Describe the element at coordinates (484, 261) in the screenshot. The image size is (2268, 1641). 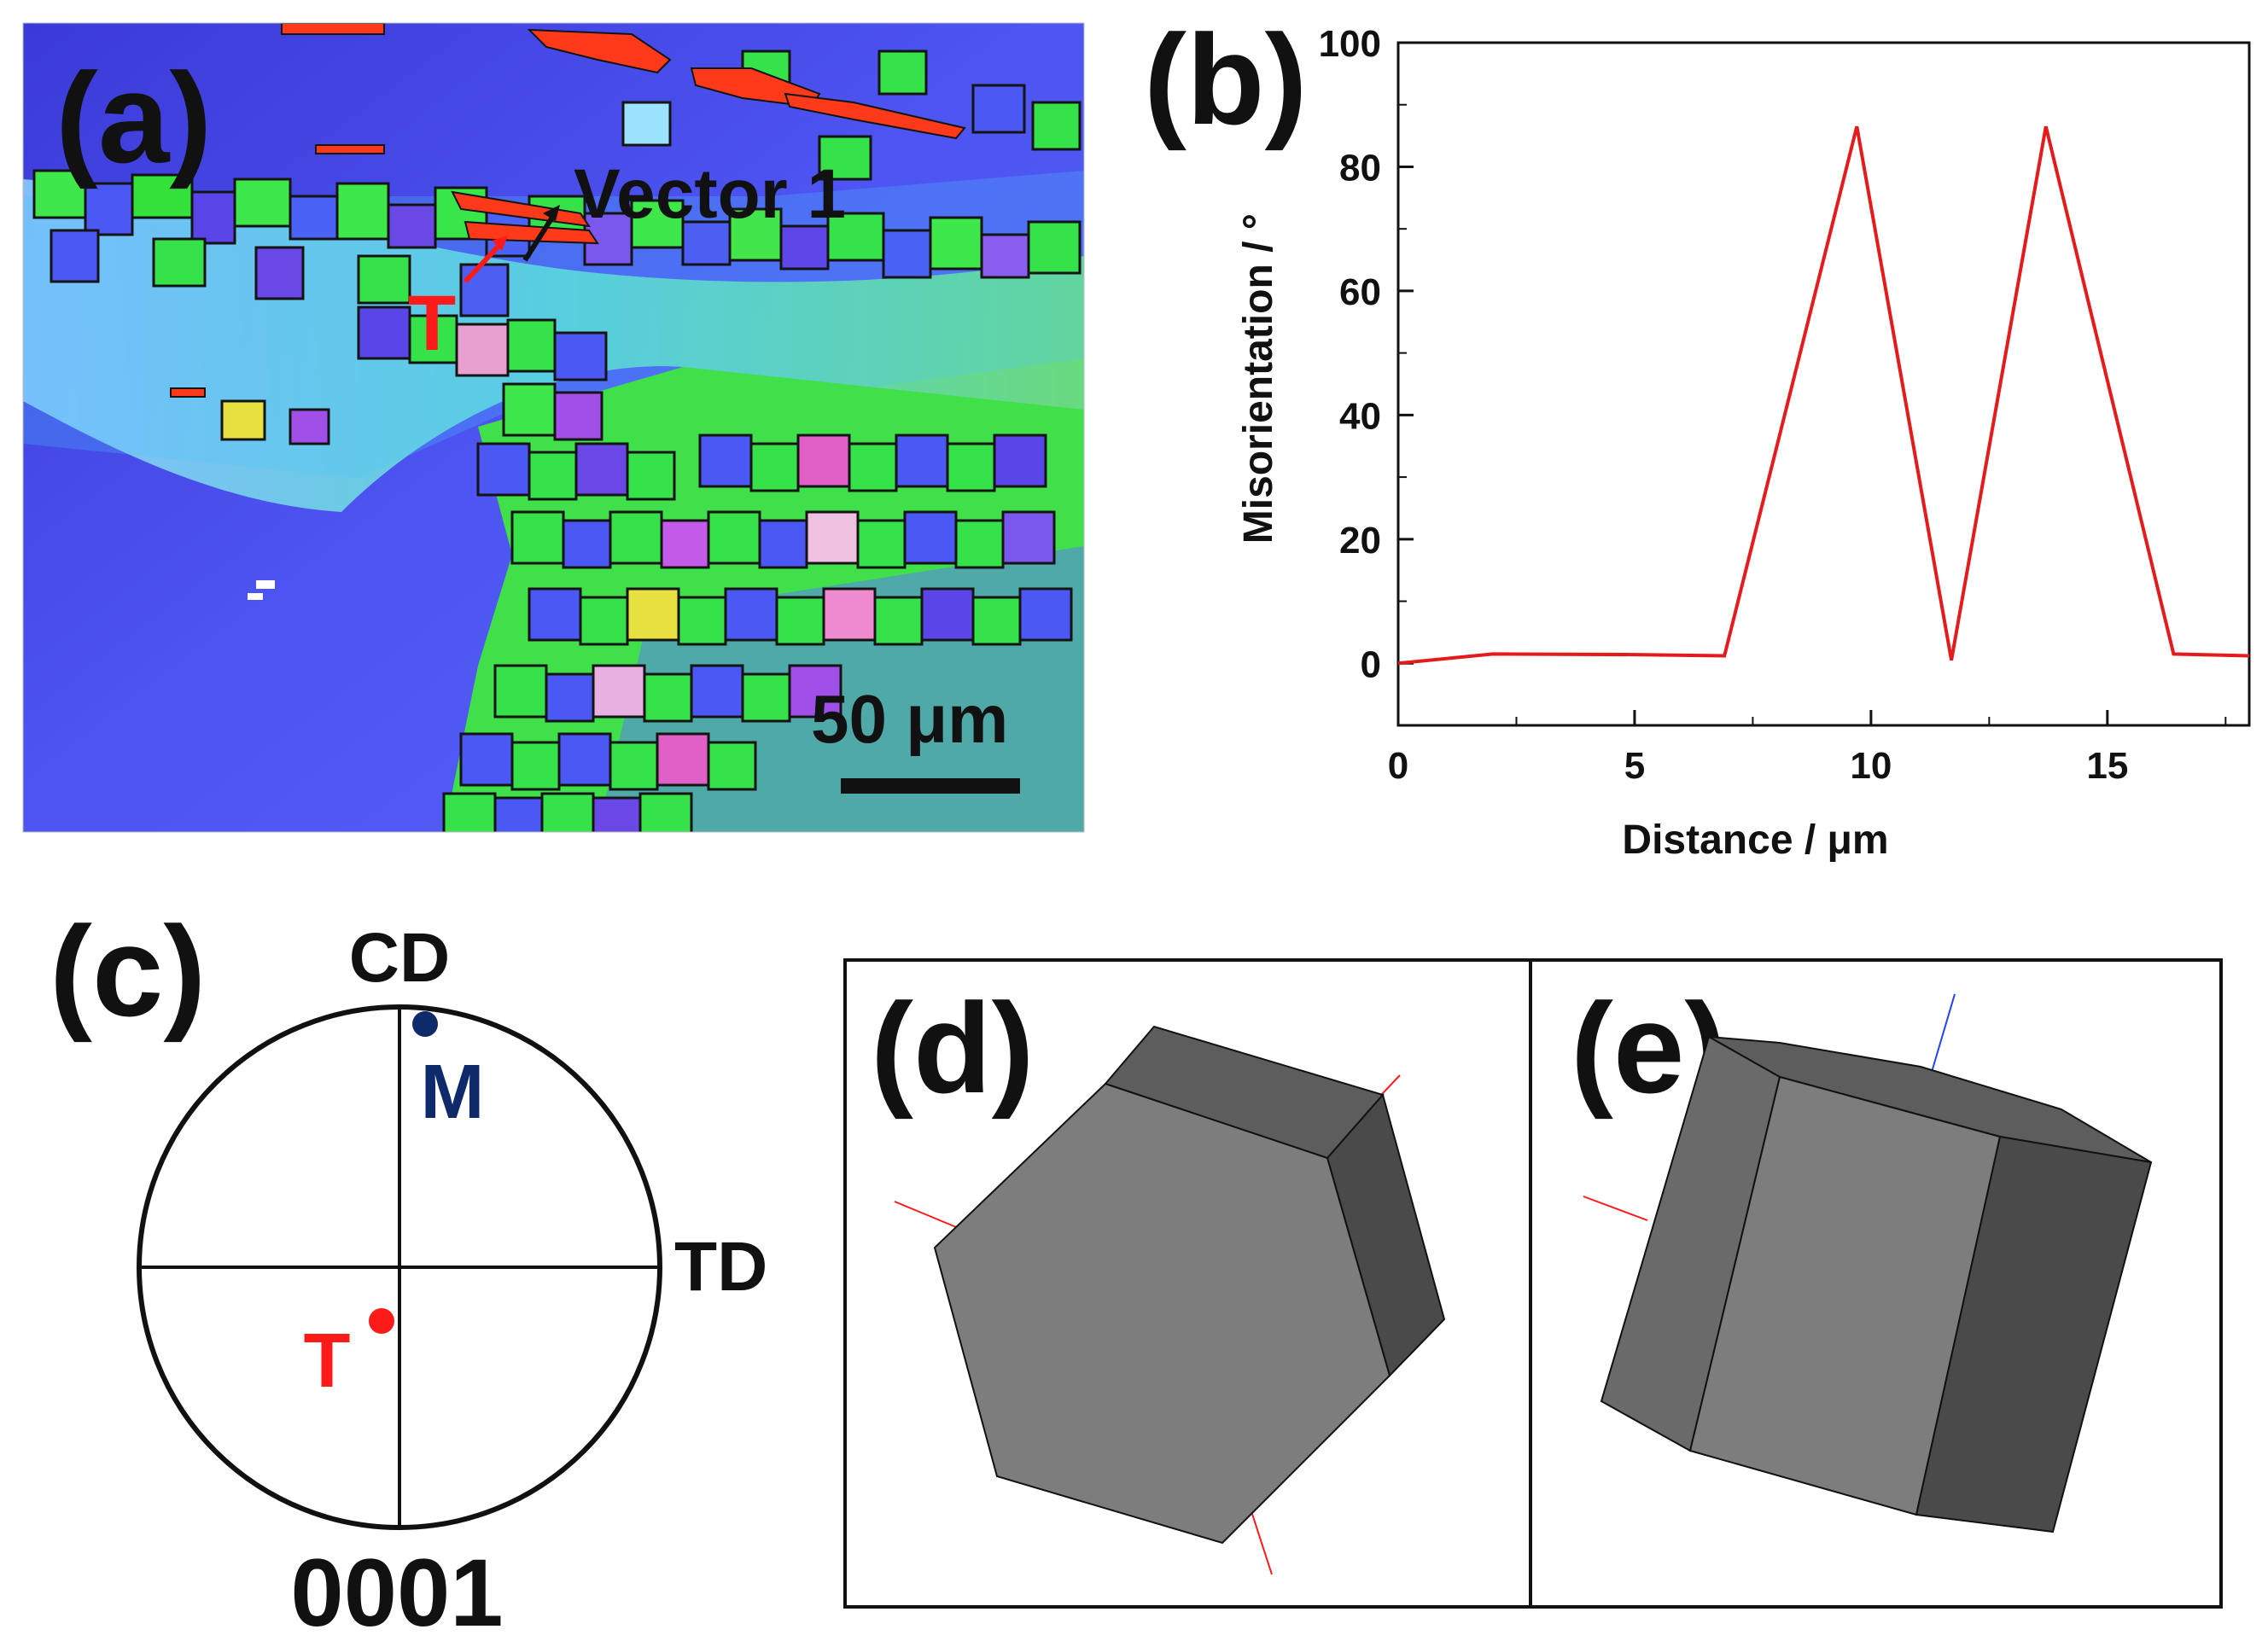
I see `vector-red-arrow` at that location.